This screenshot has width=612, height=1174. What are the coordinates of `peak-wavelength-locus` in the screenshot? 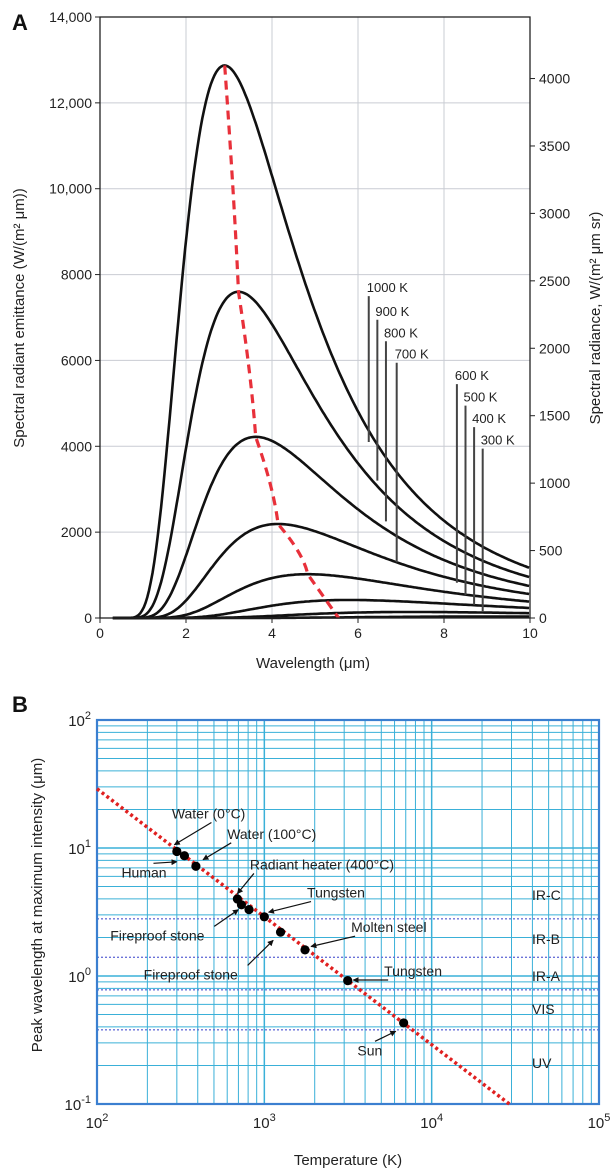 It's located at (281, 342).